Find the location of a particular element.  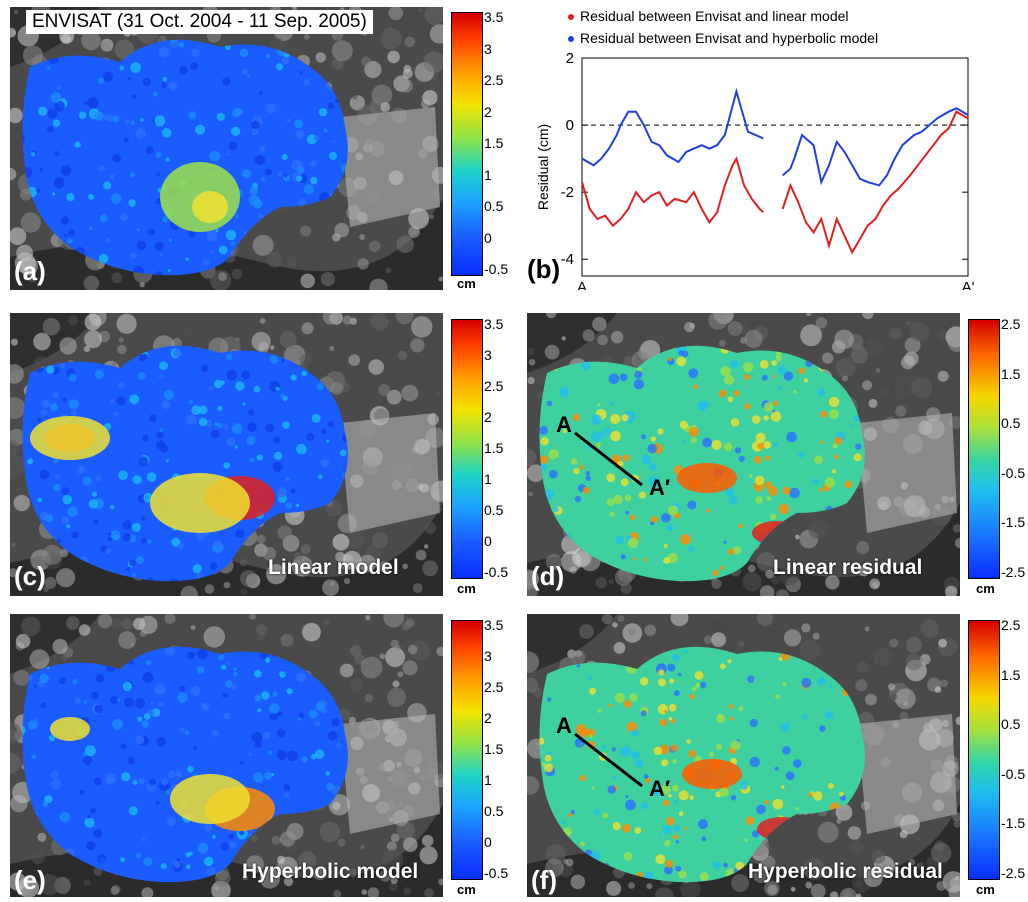

profile-line-f is located at coordinates (608, 760).